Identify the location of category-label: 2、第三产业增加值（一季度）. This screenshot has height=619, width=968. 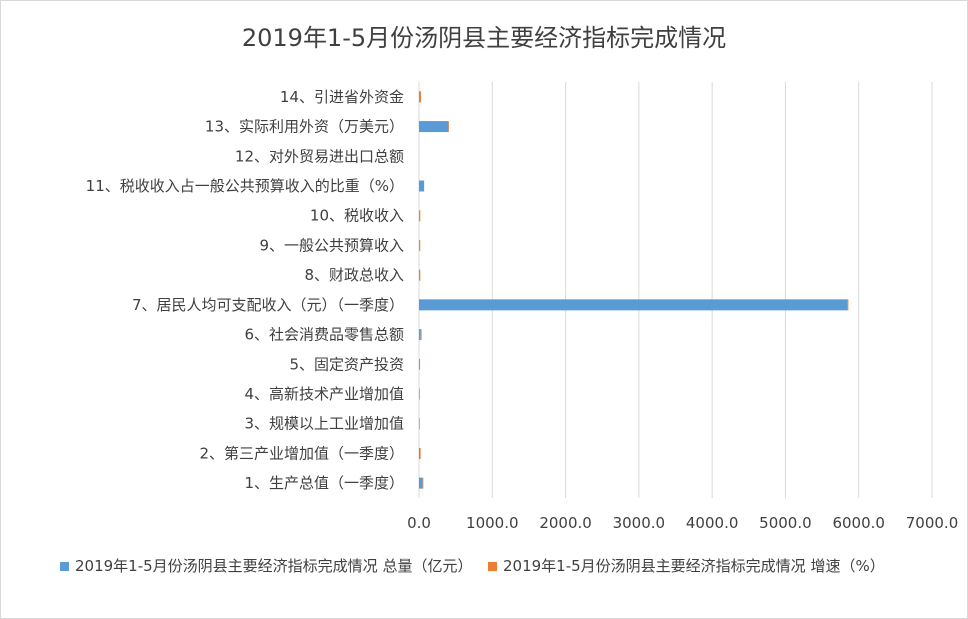
(301, 453).